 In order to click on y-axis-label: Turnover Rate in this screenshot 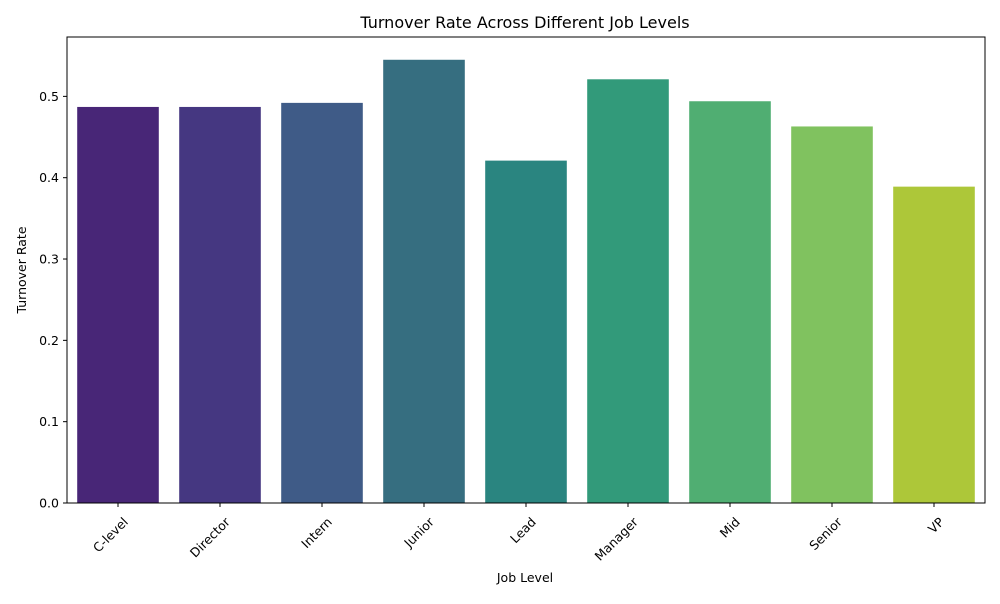, I will do `click(21, 270)`.